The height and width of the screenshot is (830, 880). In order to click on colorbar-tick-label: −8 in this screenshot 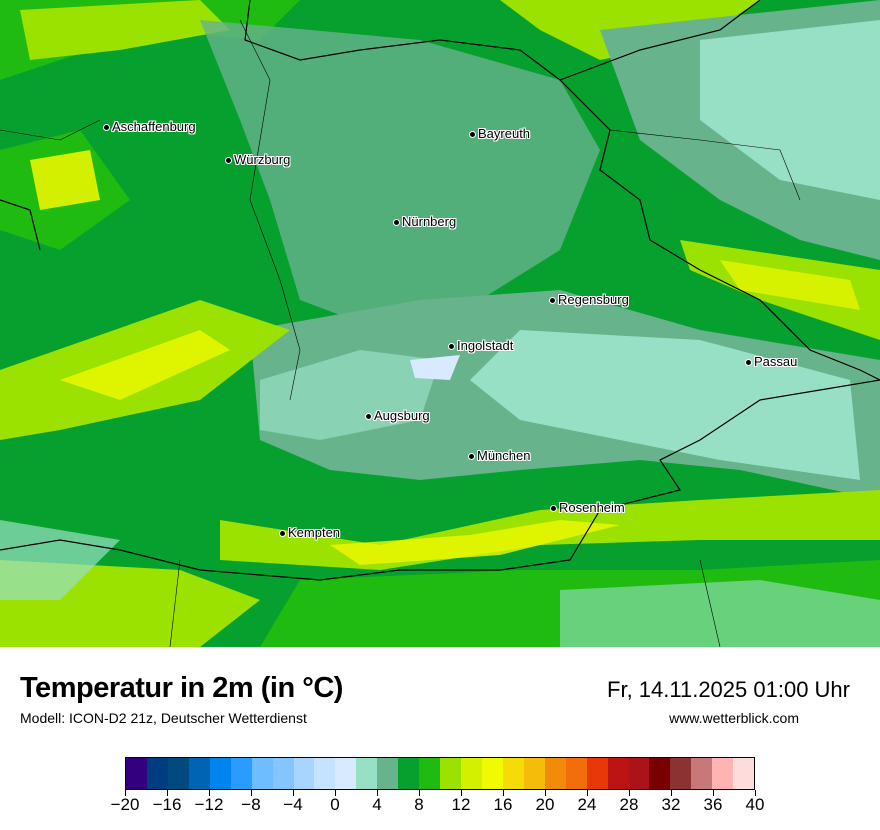, I will do `click(251, 804)`.